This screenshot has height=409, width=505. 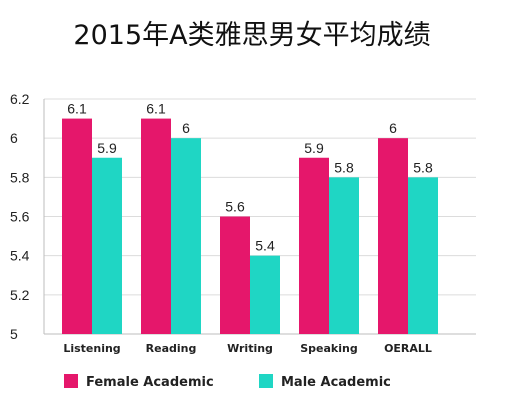 I want to click on data-label: 5.4, so click(x=265, y=246).